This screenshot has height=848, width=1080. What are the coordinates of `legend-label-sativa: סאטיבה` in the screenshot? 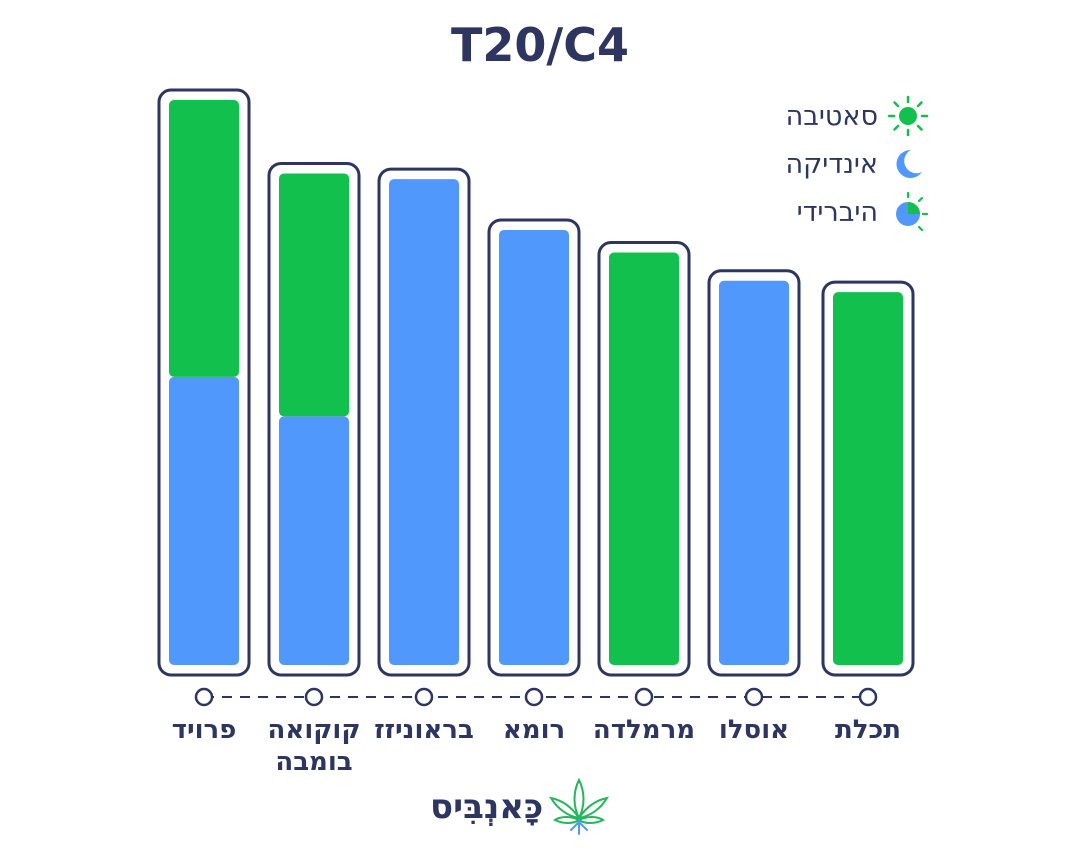 It's located at (831, 116).